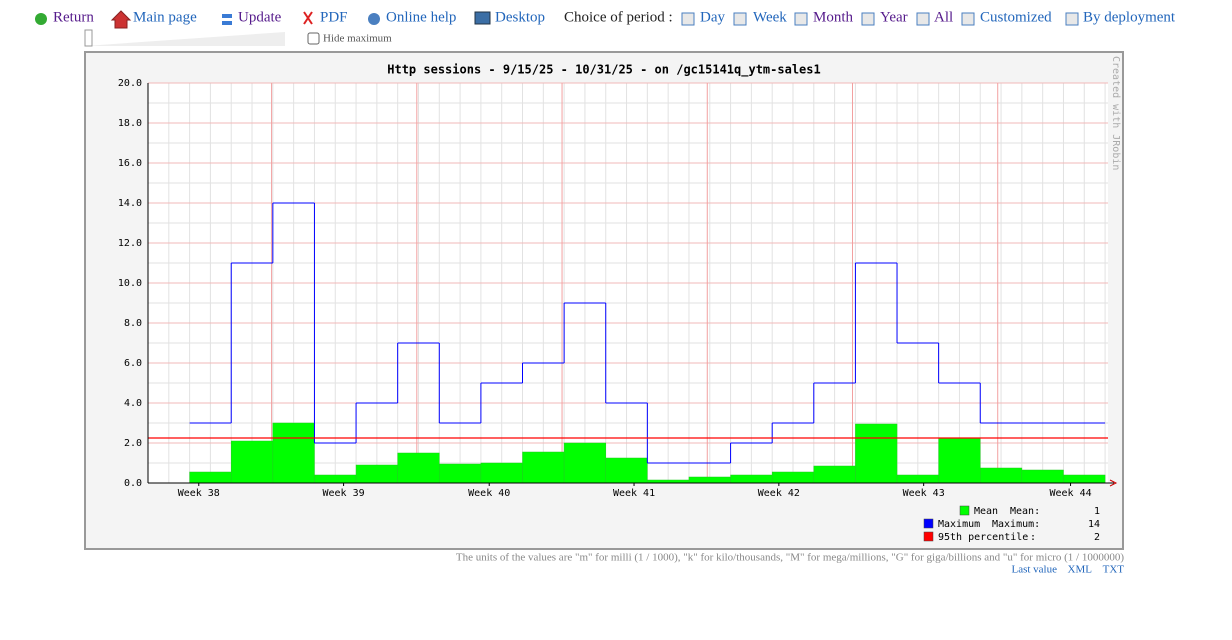  What do you see at coordinates (833, 17) in the screenshot?
I see `period-link: Month` at bounding box center [833, 17].